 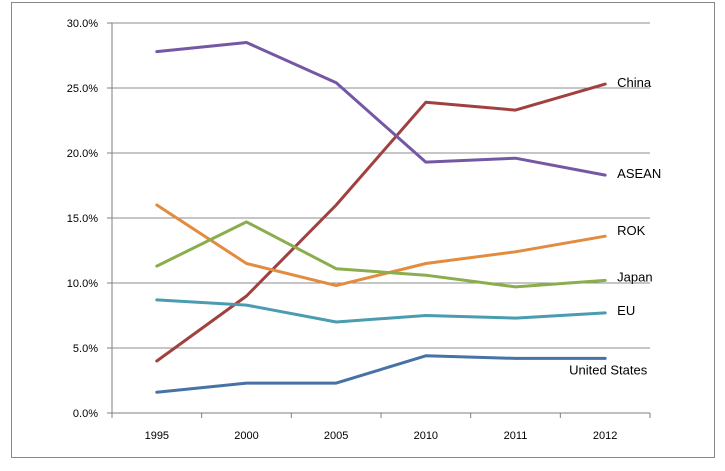 What do you see at coordinates (381, 436) in the screenshot?
I see `x-axis-ticks: 1995 2000 2005 2010 2011 2012` at bounding box center [381, 436].